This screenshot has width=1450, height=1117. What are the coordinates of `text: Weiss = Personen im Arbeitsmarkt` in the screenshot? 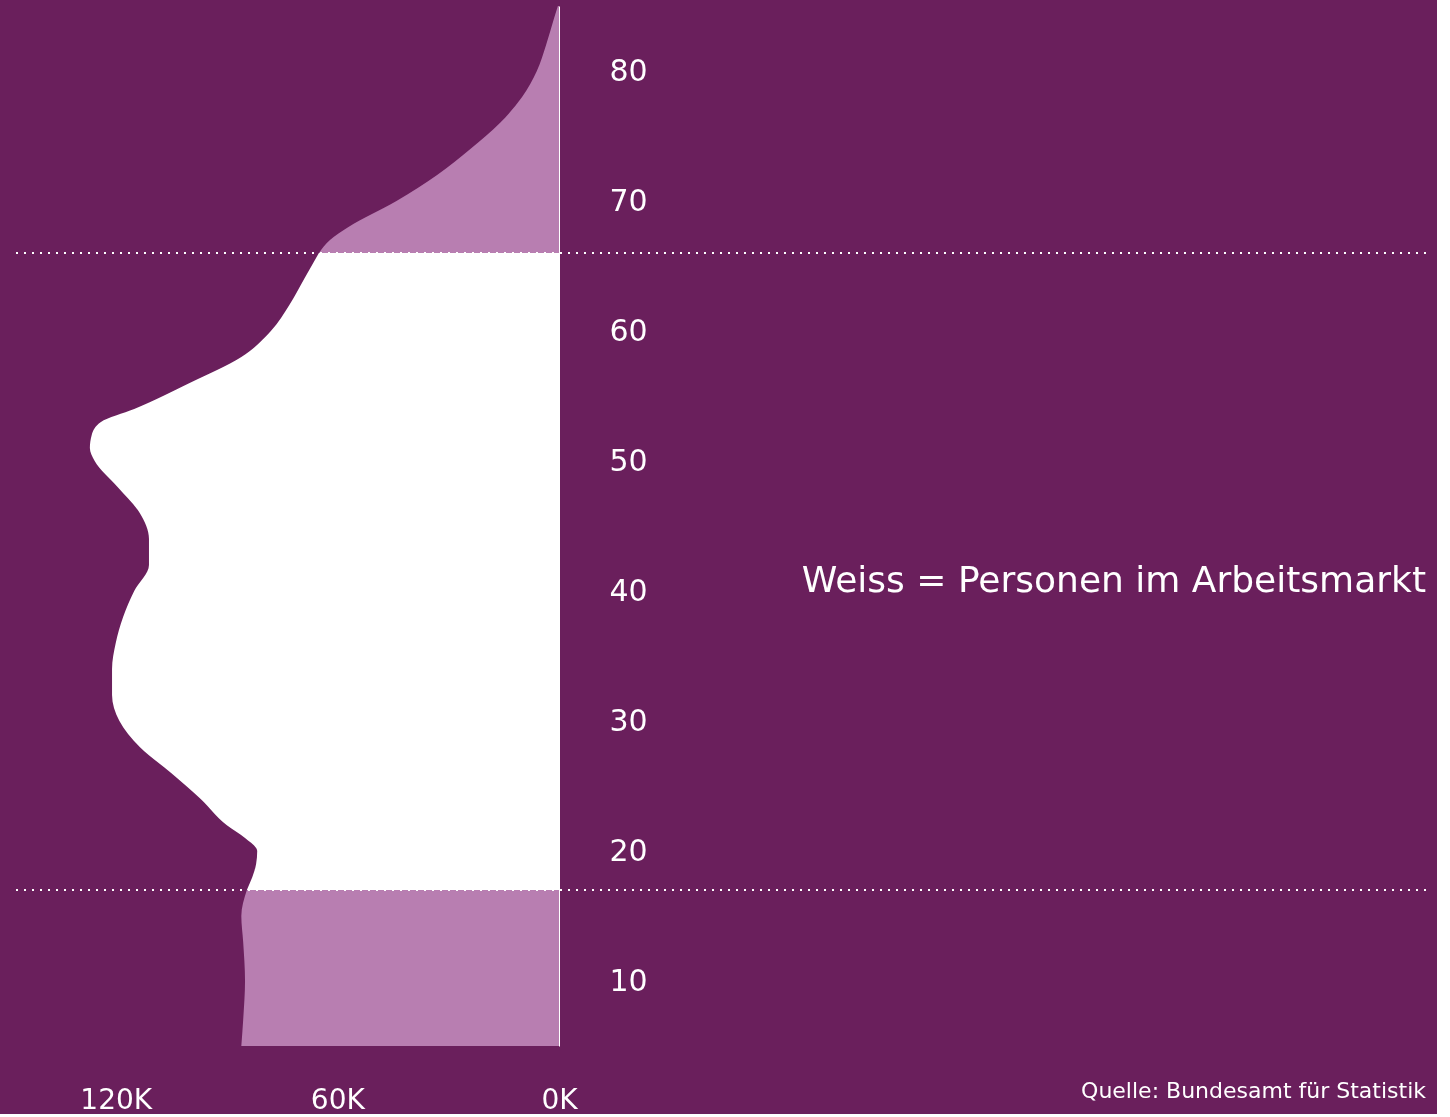 It's located at (1113, 579).